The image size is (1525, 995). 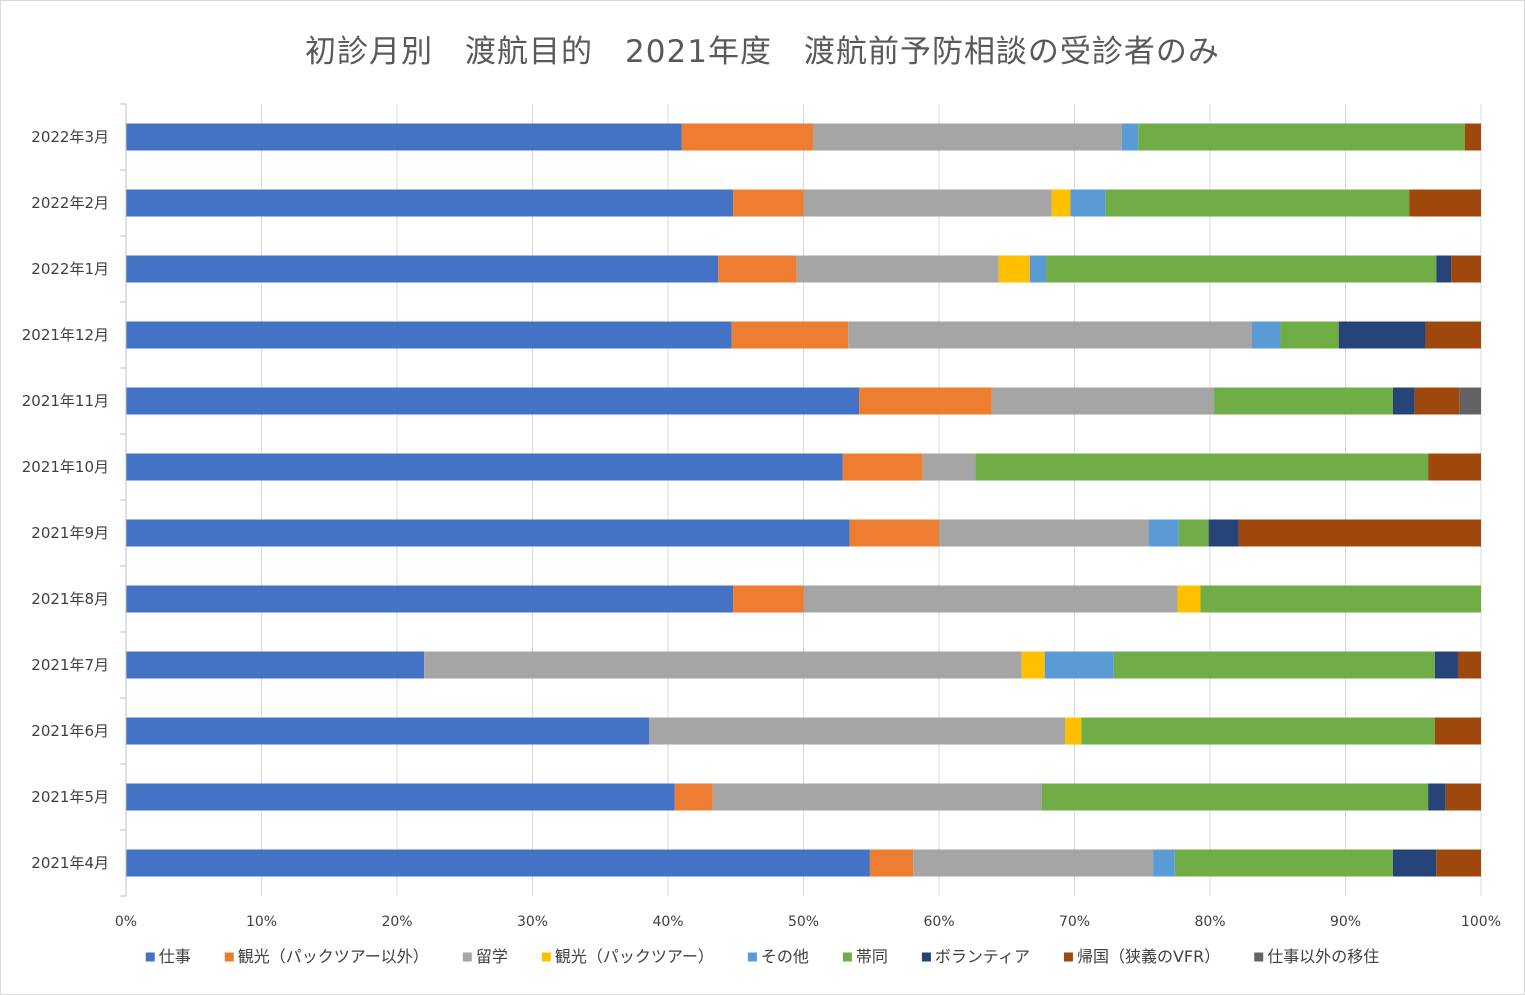 What do you see at coordinates (261, 922) in the screenshot?
I see `x-tick-label: 10%` at bounding box center [261, 922].